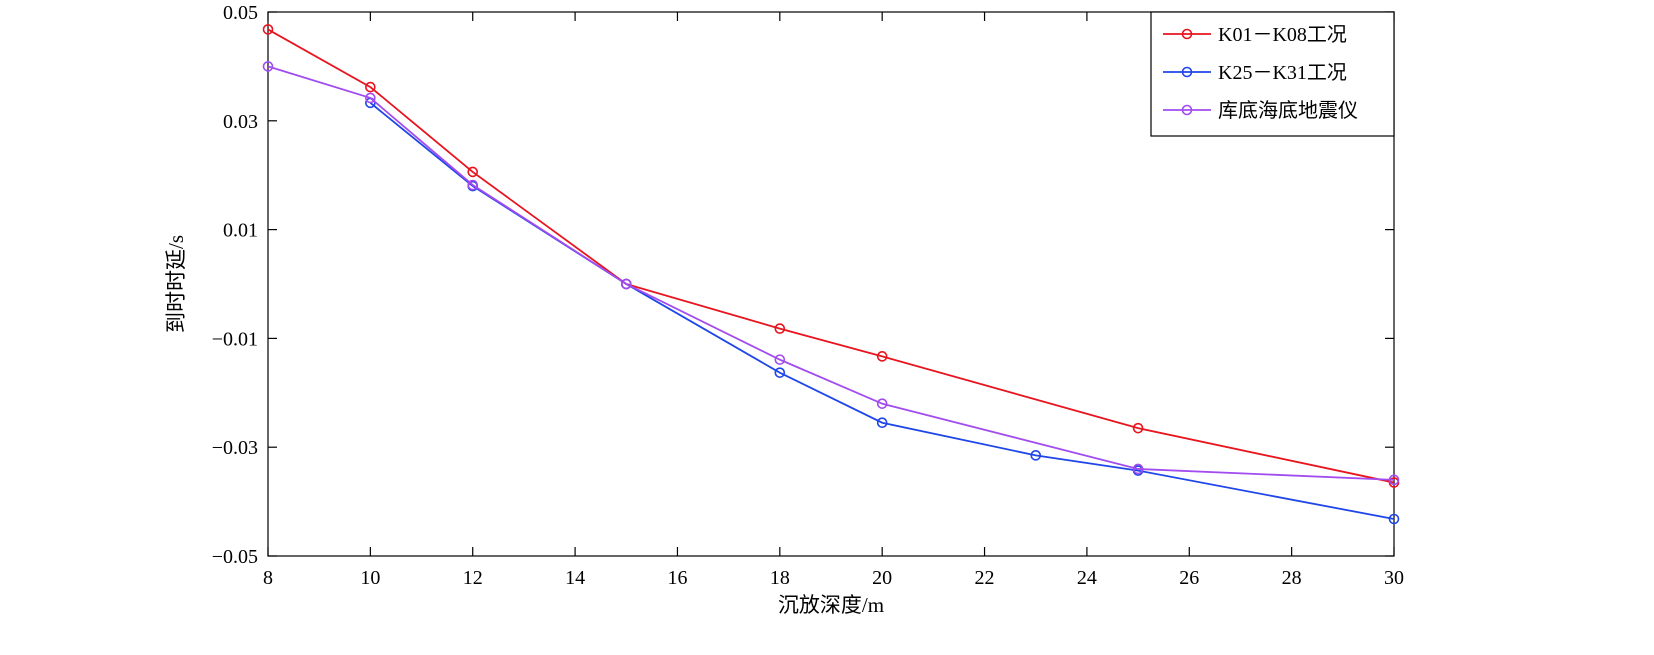  What do you see at coordinates (370, 578) in the screenshot?
I see `x-tick-label: 10` at bounding box center [370, 578].